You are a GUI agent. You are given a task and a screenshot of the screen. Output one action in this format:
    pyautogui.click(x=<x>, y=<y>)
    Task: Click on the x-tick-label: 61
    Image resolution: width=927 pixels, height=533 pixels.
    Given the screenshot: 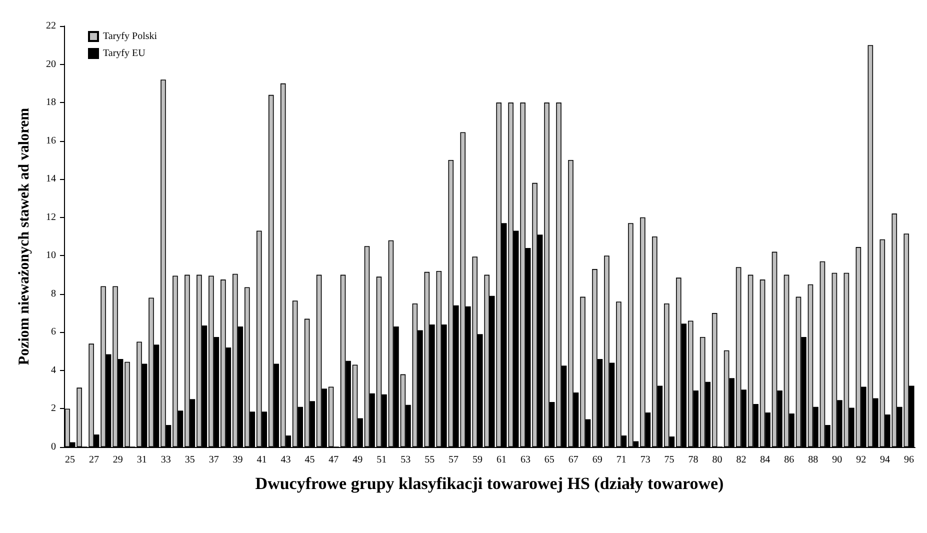 What is the action you would take?
    pyautogui.click(x=501, y=460)
    